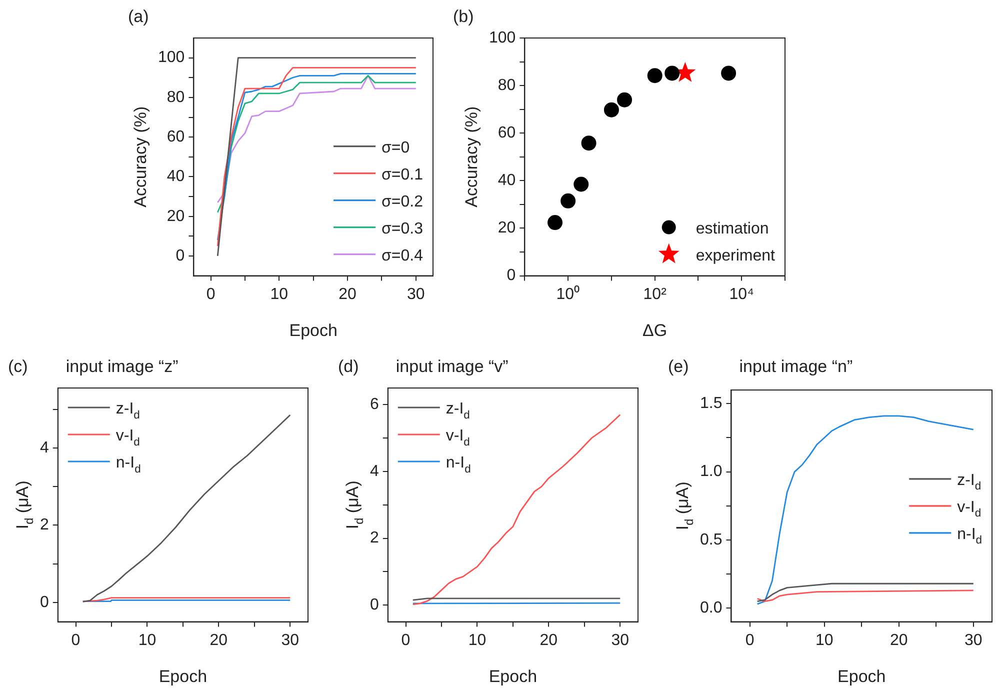 The width and height of the screenshot is (996, 696). What do you see at coordinates (796, 366) in the screenshot?
I see `chart-subtitle: input image “n”` at bounding box center [796, 366].